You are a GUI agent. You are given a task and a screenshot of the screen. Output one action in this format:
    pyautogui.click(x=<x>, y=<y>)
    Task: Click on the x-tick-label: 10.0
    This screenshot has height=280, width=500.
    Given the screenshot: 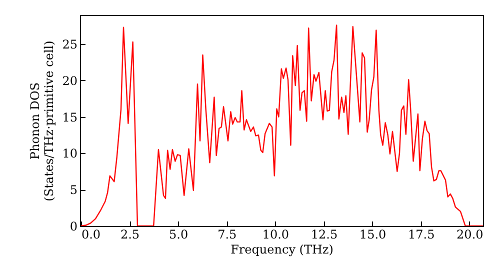 What is the action you would take?
    pyautogui.click(x=276, y=235)
    